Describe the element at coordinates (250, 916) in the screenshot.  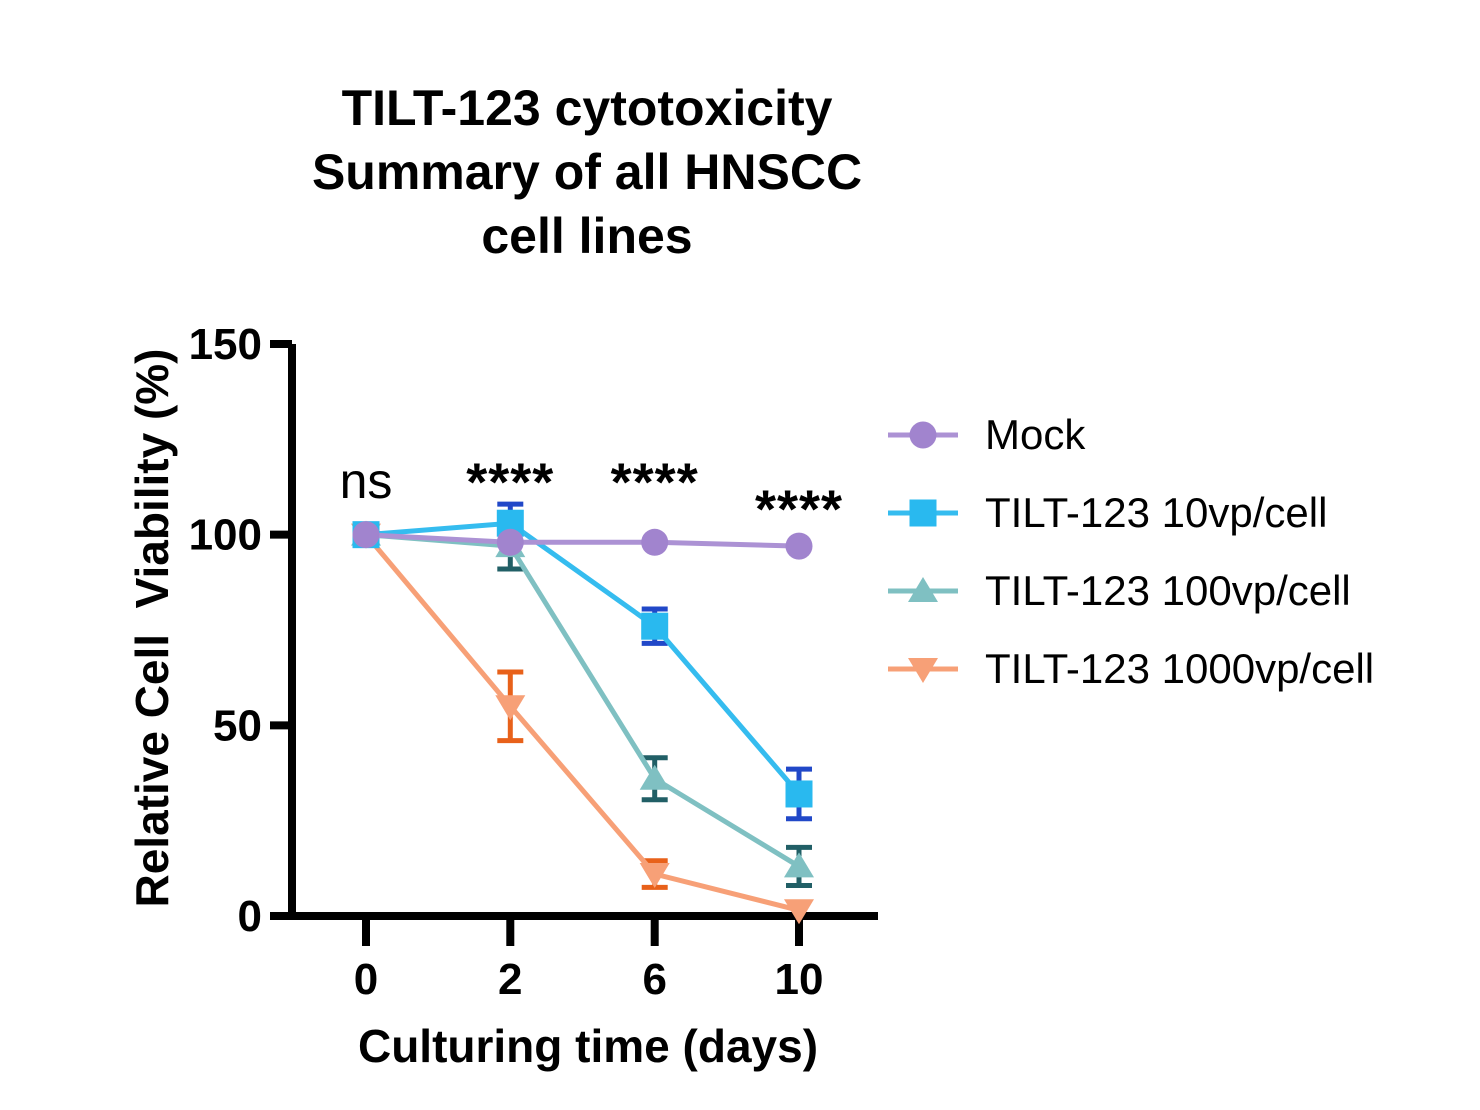
I see `y-tick-label: 0` at that location.